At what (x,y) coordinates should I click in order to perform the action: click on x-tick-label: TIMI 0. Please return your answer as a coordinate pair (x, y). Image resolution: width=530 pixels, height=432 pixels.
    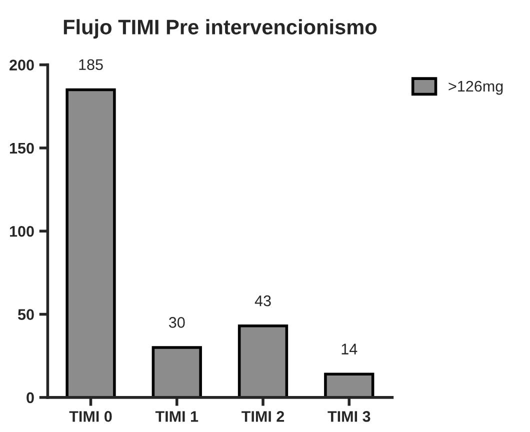
    Looking at the image, I should click on (90, 416).